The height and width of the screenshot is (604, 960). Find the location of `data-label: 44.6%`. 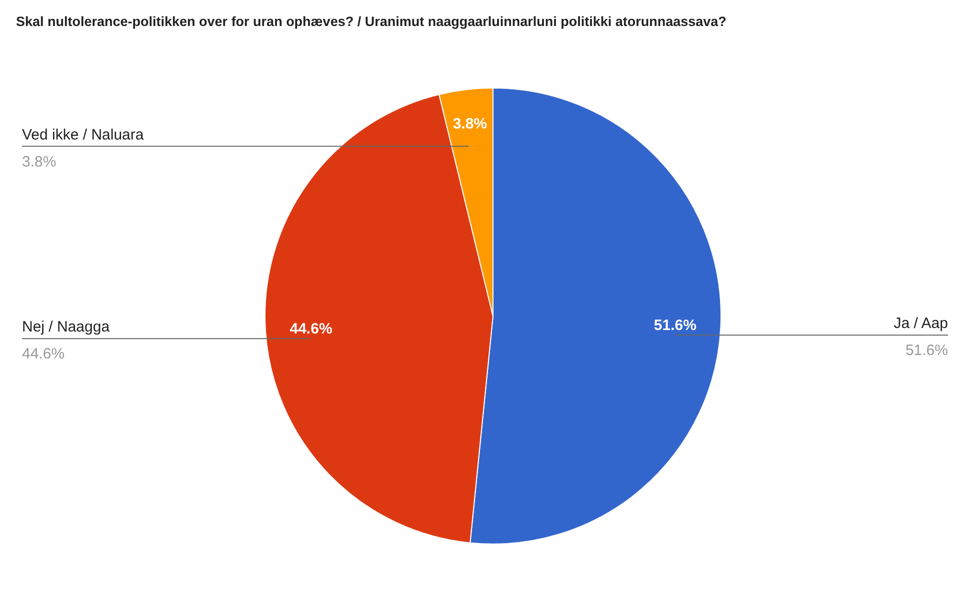

data-label: 44.6% is located at coordinates (311, 329).